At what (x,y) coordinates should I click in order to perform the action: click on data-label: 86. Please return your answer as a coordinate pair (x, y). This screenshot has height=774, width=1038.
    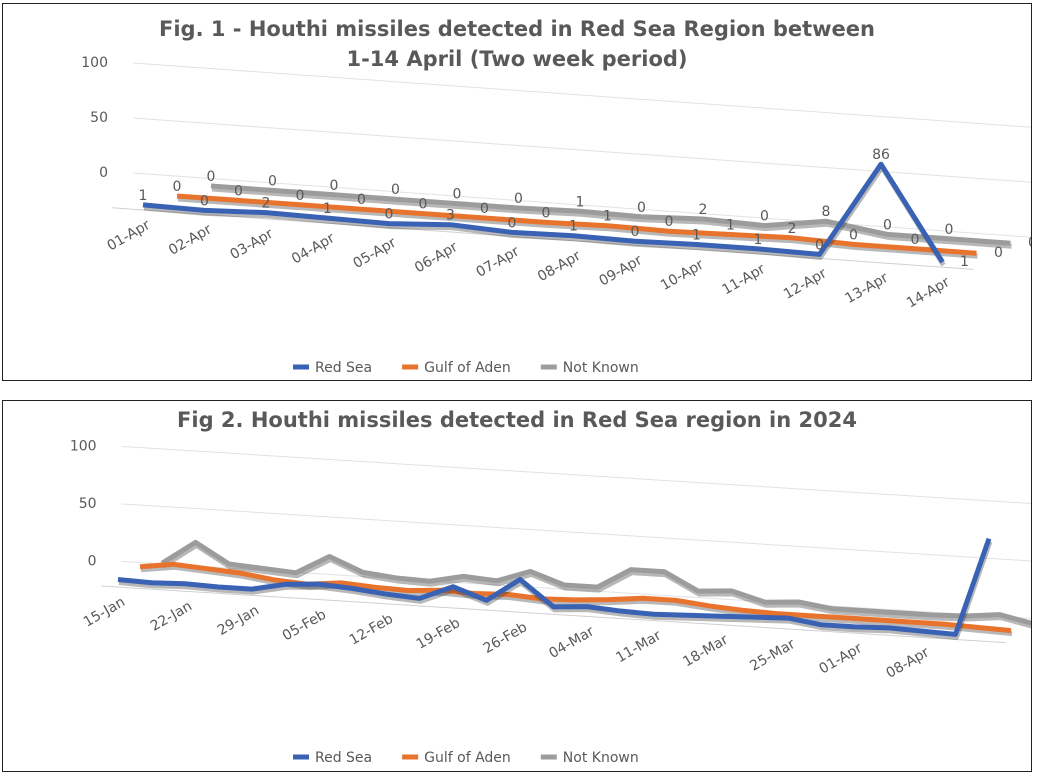
    Looking at the image, I should click on (881, 155).